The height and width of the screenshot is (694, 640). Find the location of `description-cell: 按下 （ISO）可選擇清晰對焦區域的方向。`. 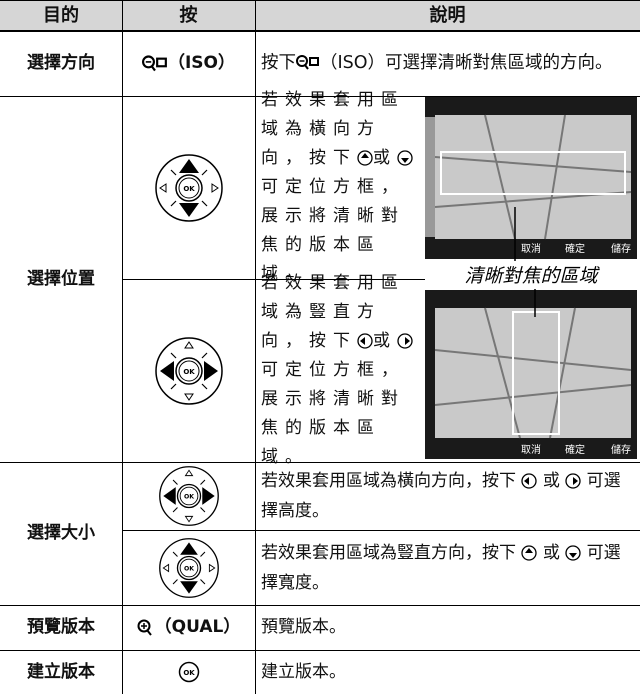

description-cell: 按下 （ISO）可選擇清晰對焦區域的方向。 is located at coordinates (447, 63).